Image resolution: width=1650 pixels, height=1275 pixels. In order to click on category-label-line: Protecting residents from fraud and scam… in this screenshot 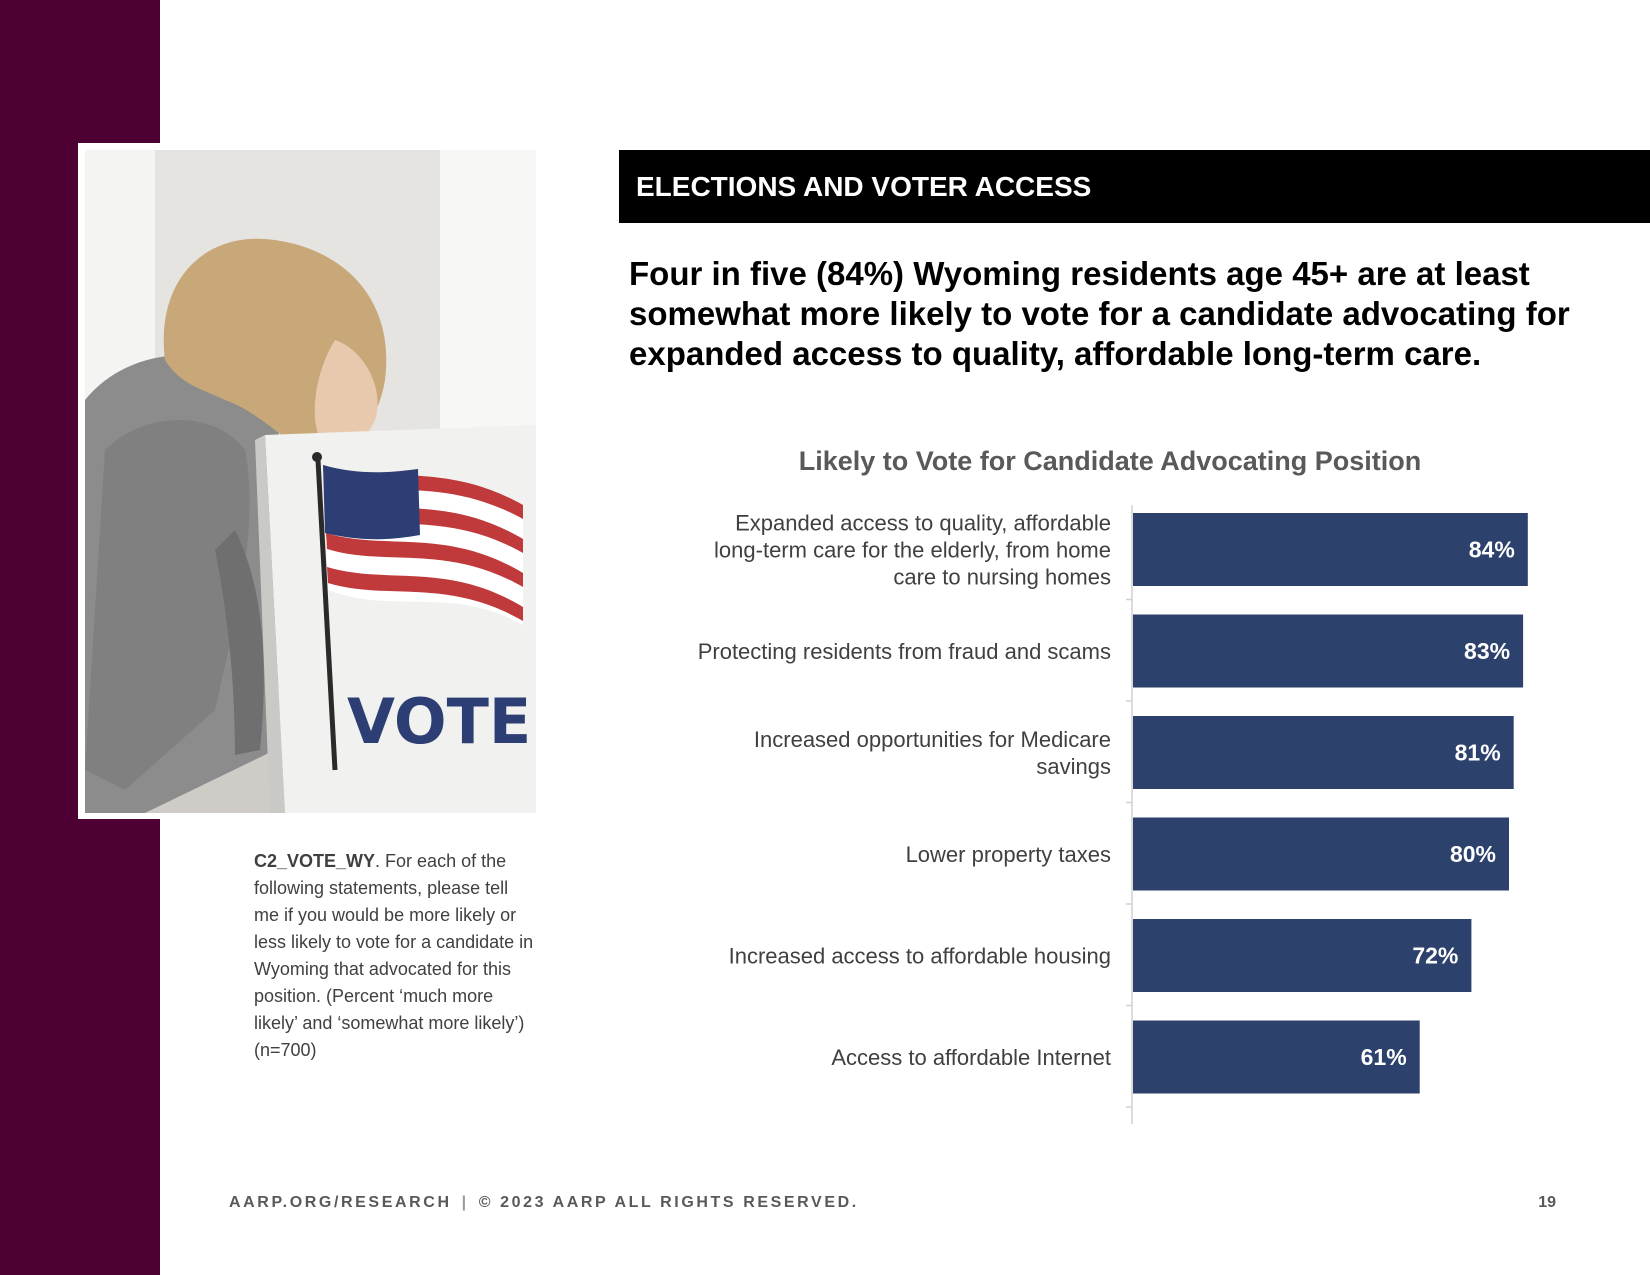, I will do `click(904, 651)`.